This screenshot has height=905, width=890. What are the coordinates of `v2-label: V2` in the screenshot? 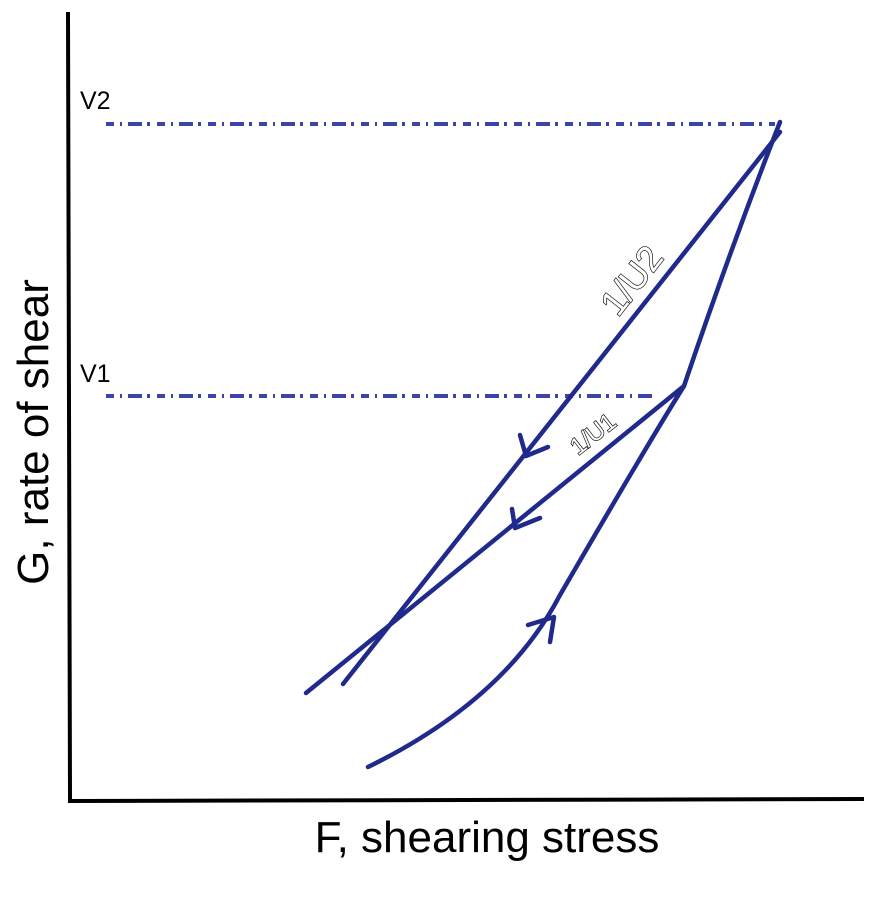 It's located at (95, 101).